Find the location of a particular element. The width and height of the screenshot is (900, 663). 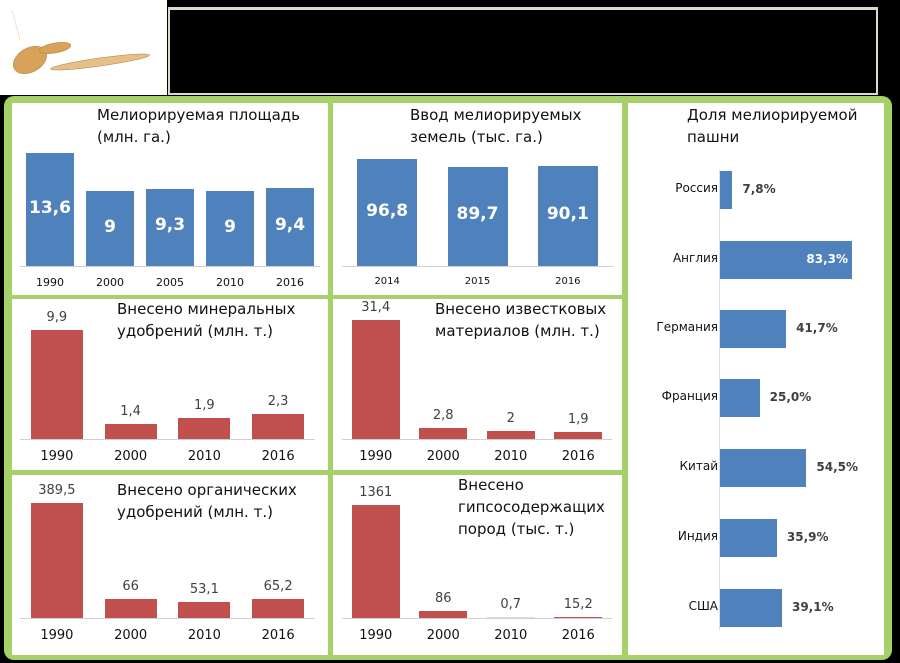

bar: 96,8 is located at coordinates (387, 212).